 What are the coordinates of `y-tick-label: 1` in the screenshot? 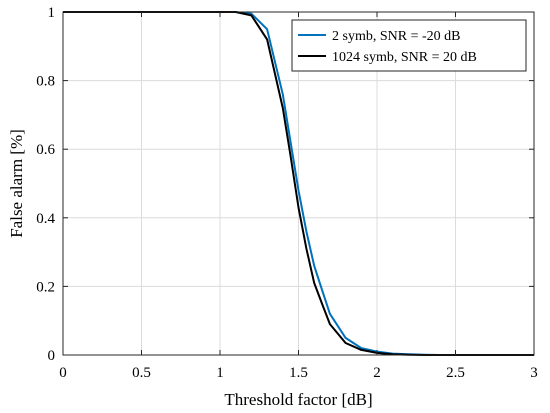 It's located at (52, 13).